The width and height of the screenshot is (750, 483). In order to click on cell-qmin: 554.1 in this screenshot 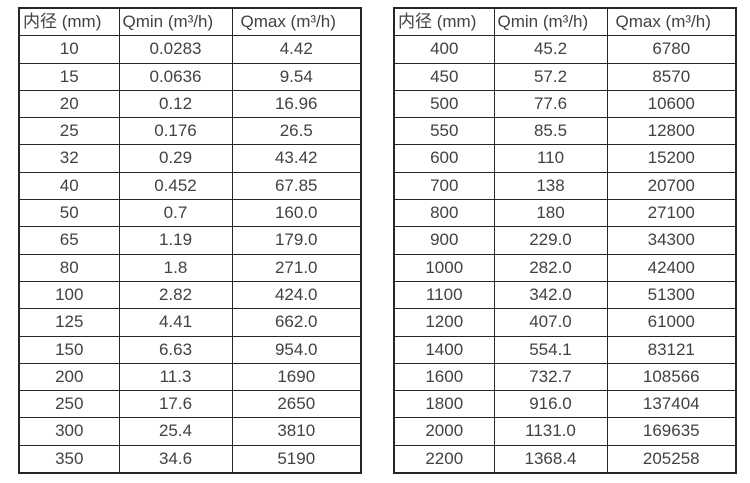, I will do `click(550, 349)`.